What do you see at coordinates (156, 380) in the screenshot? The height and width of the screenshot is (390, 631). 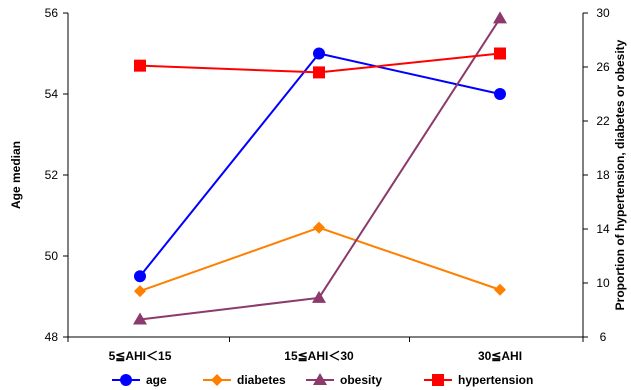 I see `legend-label: age` at bounding box center [156, 380].